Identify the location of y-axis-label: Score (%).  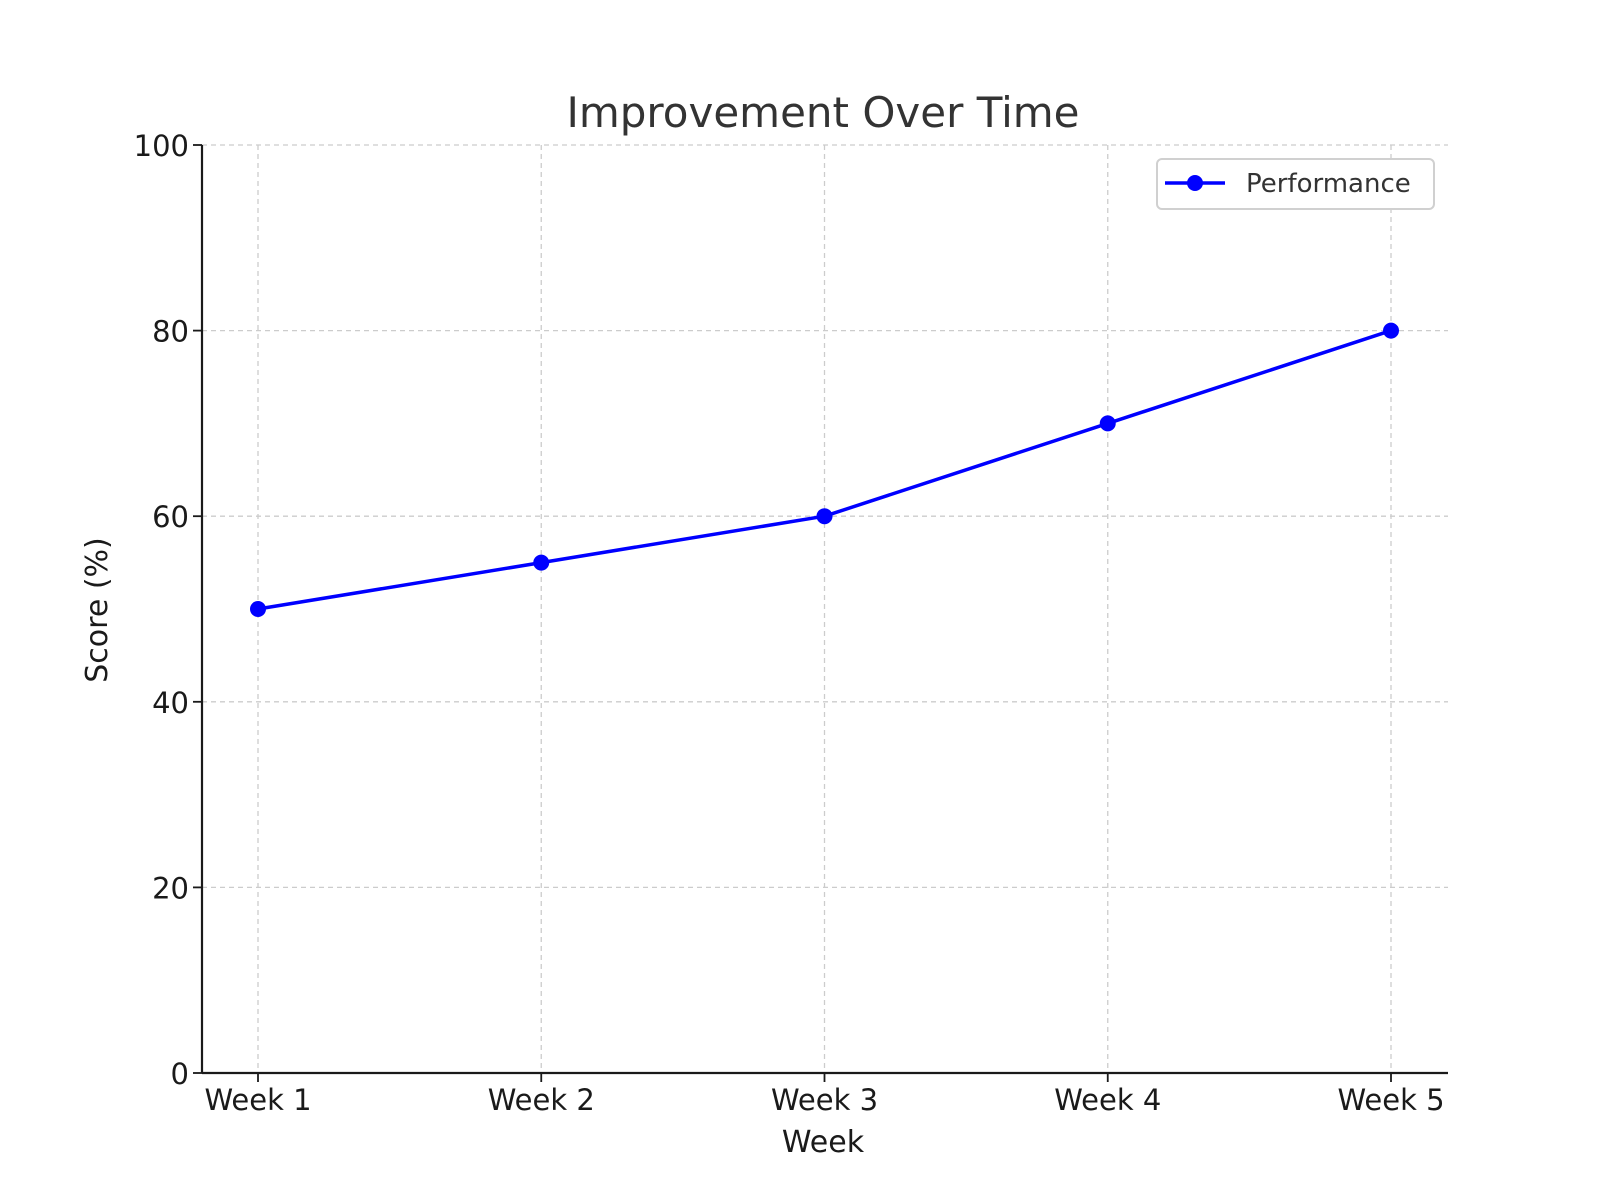
(97, 609).